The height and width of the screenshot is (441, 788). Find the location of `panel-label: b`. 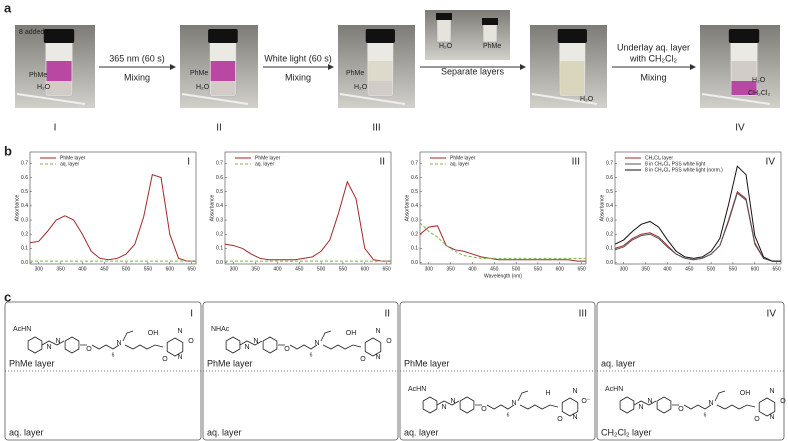

panel-label: b is located at coordinates (8, 150).